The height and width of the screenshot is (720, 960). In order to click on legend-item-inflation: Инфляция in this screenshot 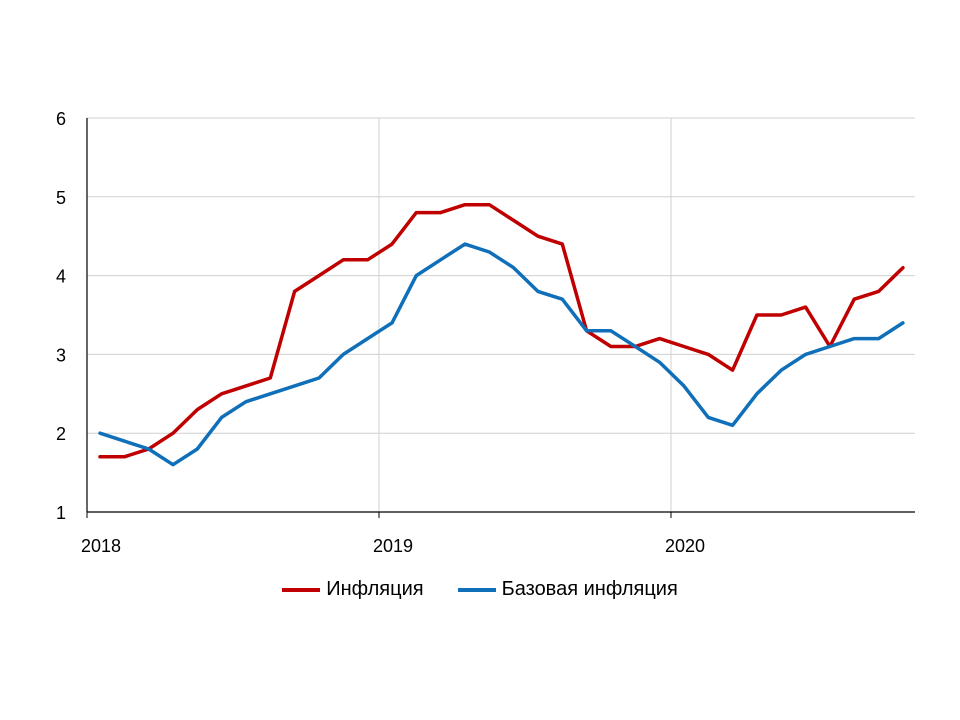, I will do `click(353, 589)`.